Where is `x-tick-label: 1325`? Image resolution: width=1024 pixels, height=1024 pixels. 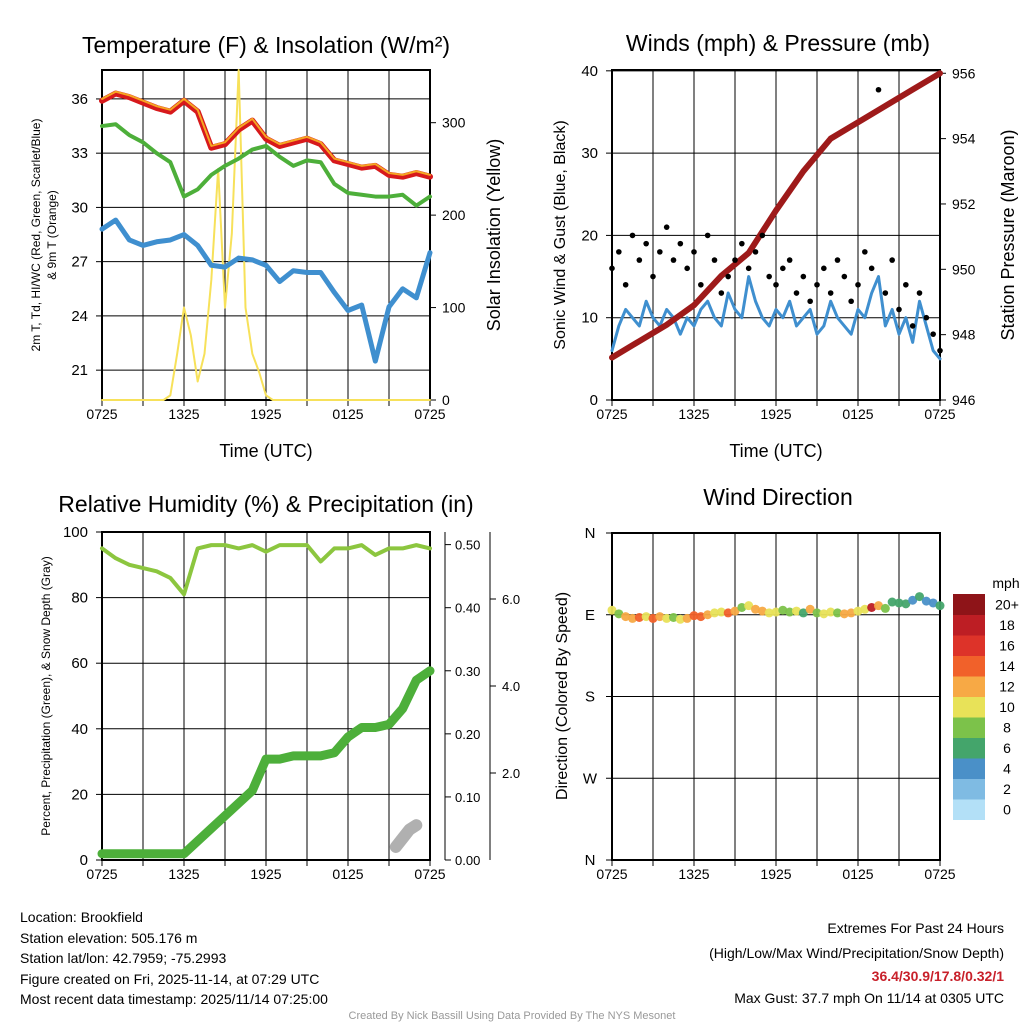 x-tick-label: 1325 is located at coordinates (693, 414).